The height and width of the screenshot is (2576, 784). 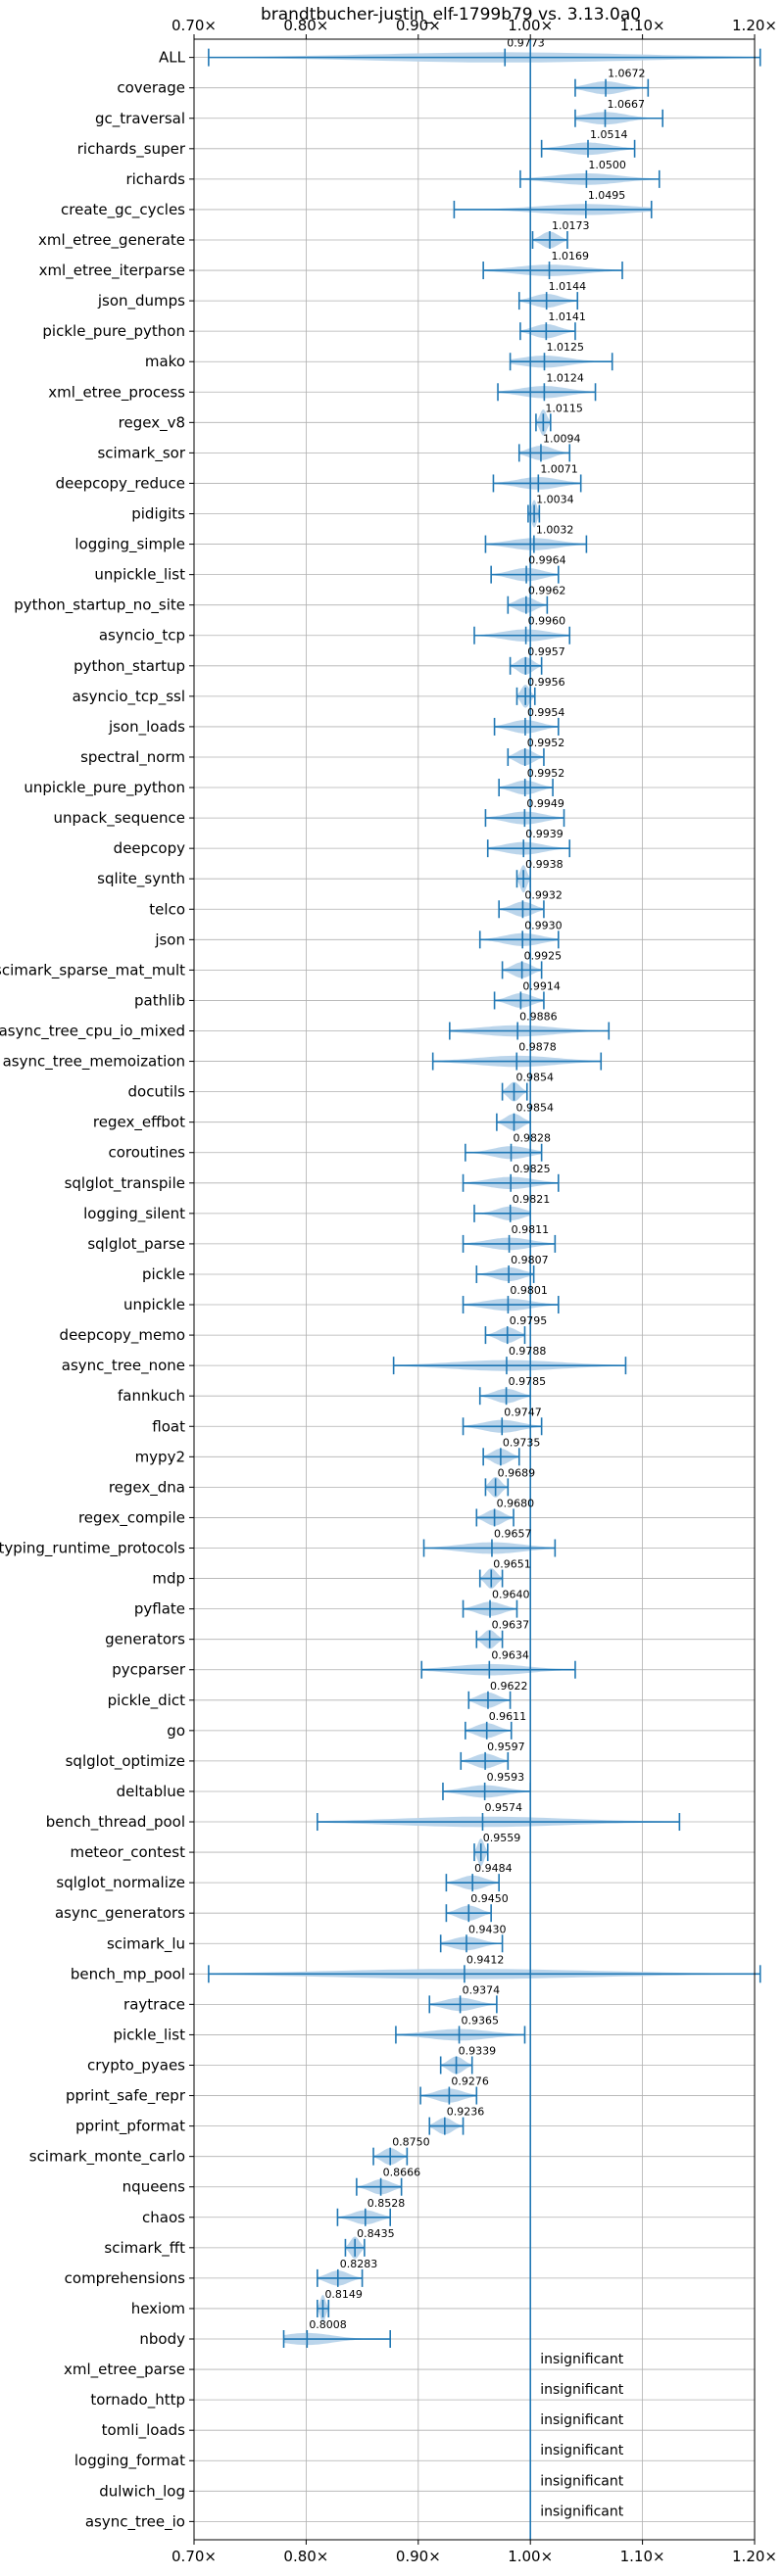 What do you see at coordinates (141, 453) in the screenshot?
I see `category-label: scimark_sor` at bounding box center [141, 453].